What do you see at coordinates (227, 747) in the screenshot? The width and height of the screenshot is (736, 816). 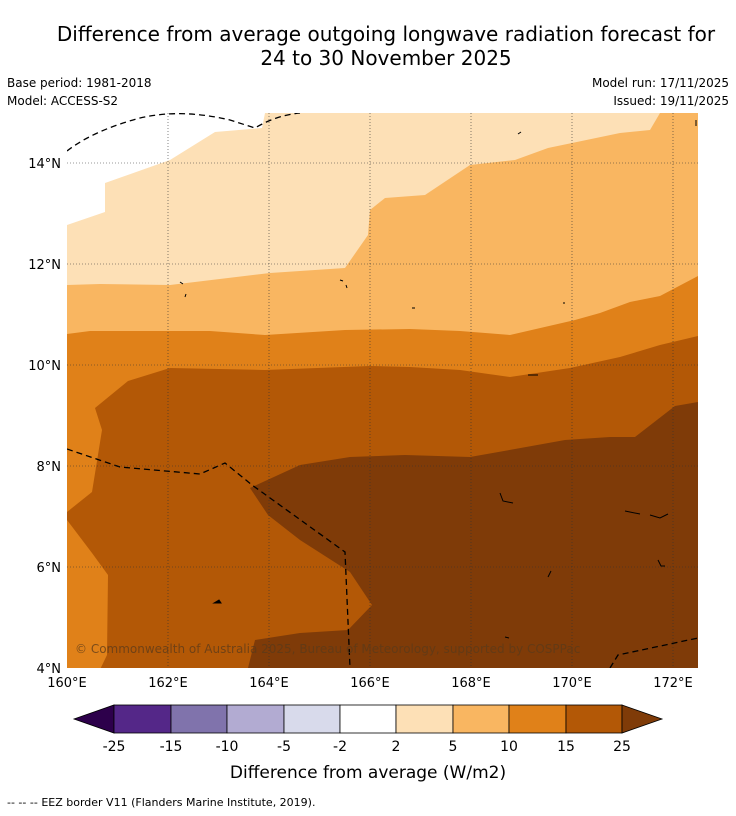 I see `colorbar-tick-label: -10` at bounding box center [227, 747].